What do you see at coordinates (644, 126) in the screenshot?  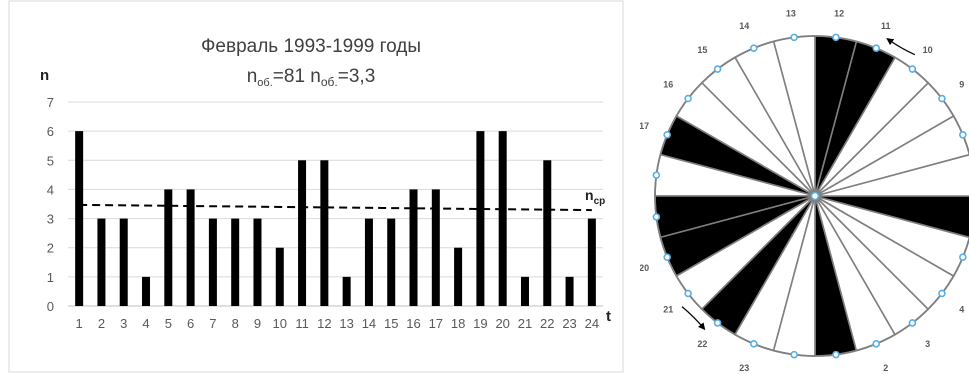 I see `wheel-sector-label: 17` at bounding box center [644, 126].